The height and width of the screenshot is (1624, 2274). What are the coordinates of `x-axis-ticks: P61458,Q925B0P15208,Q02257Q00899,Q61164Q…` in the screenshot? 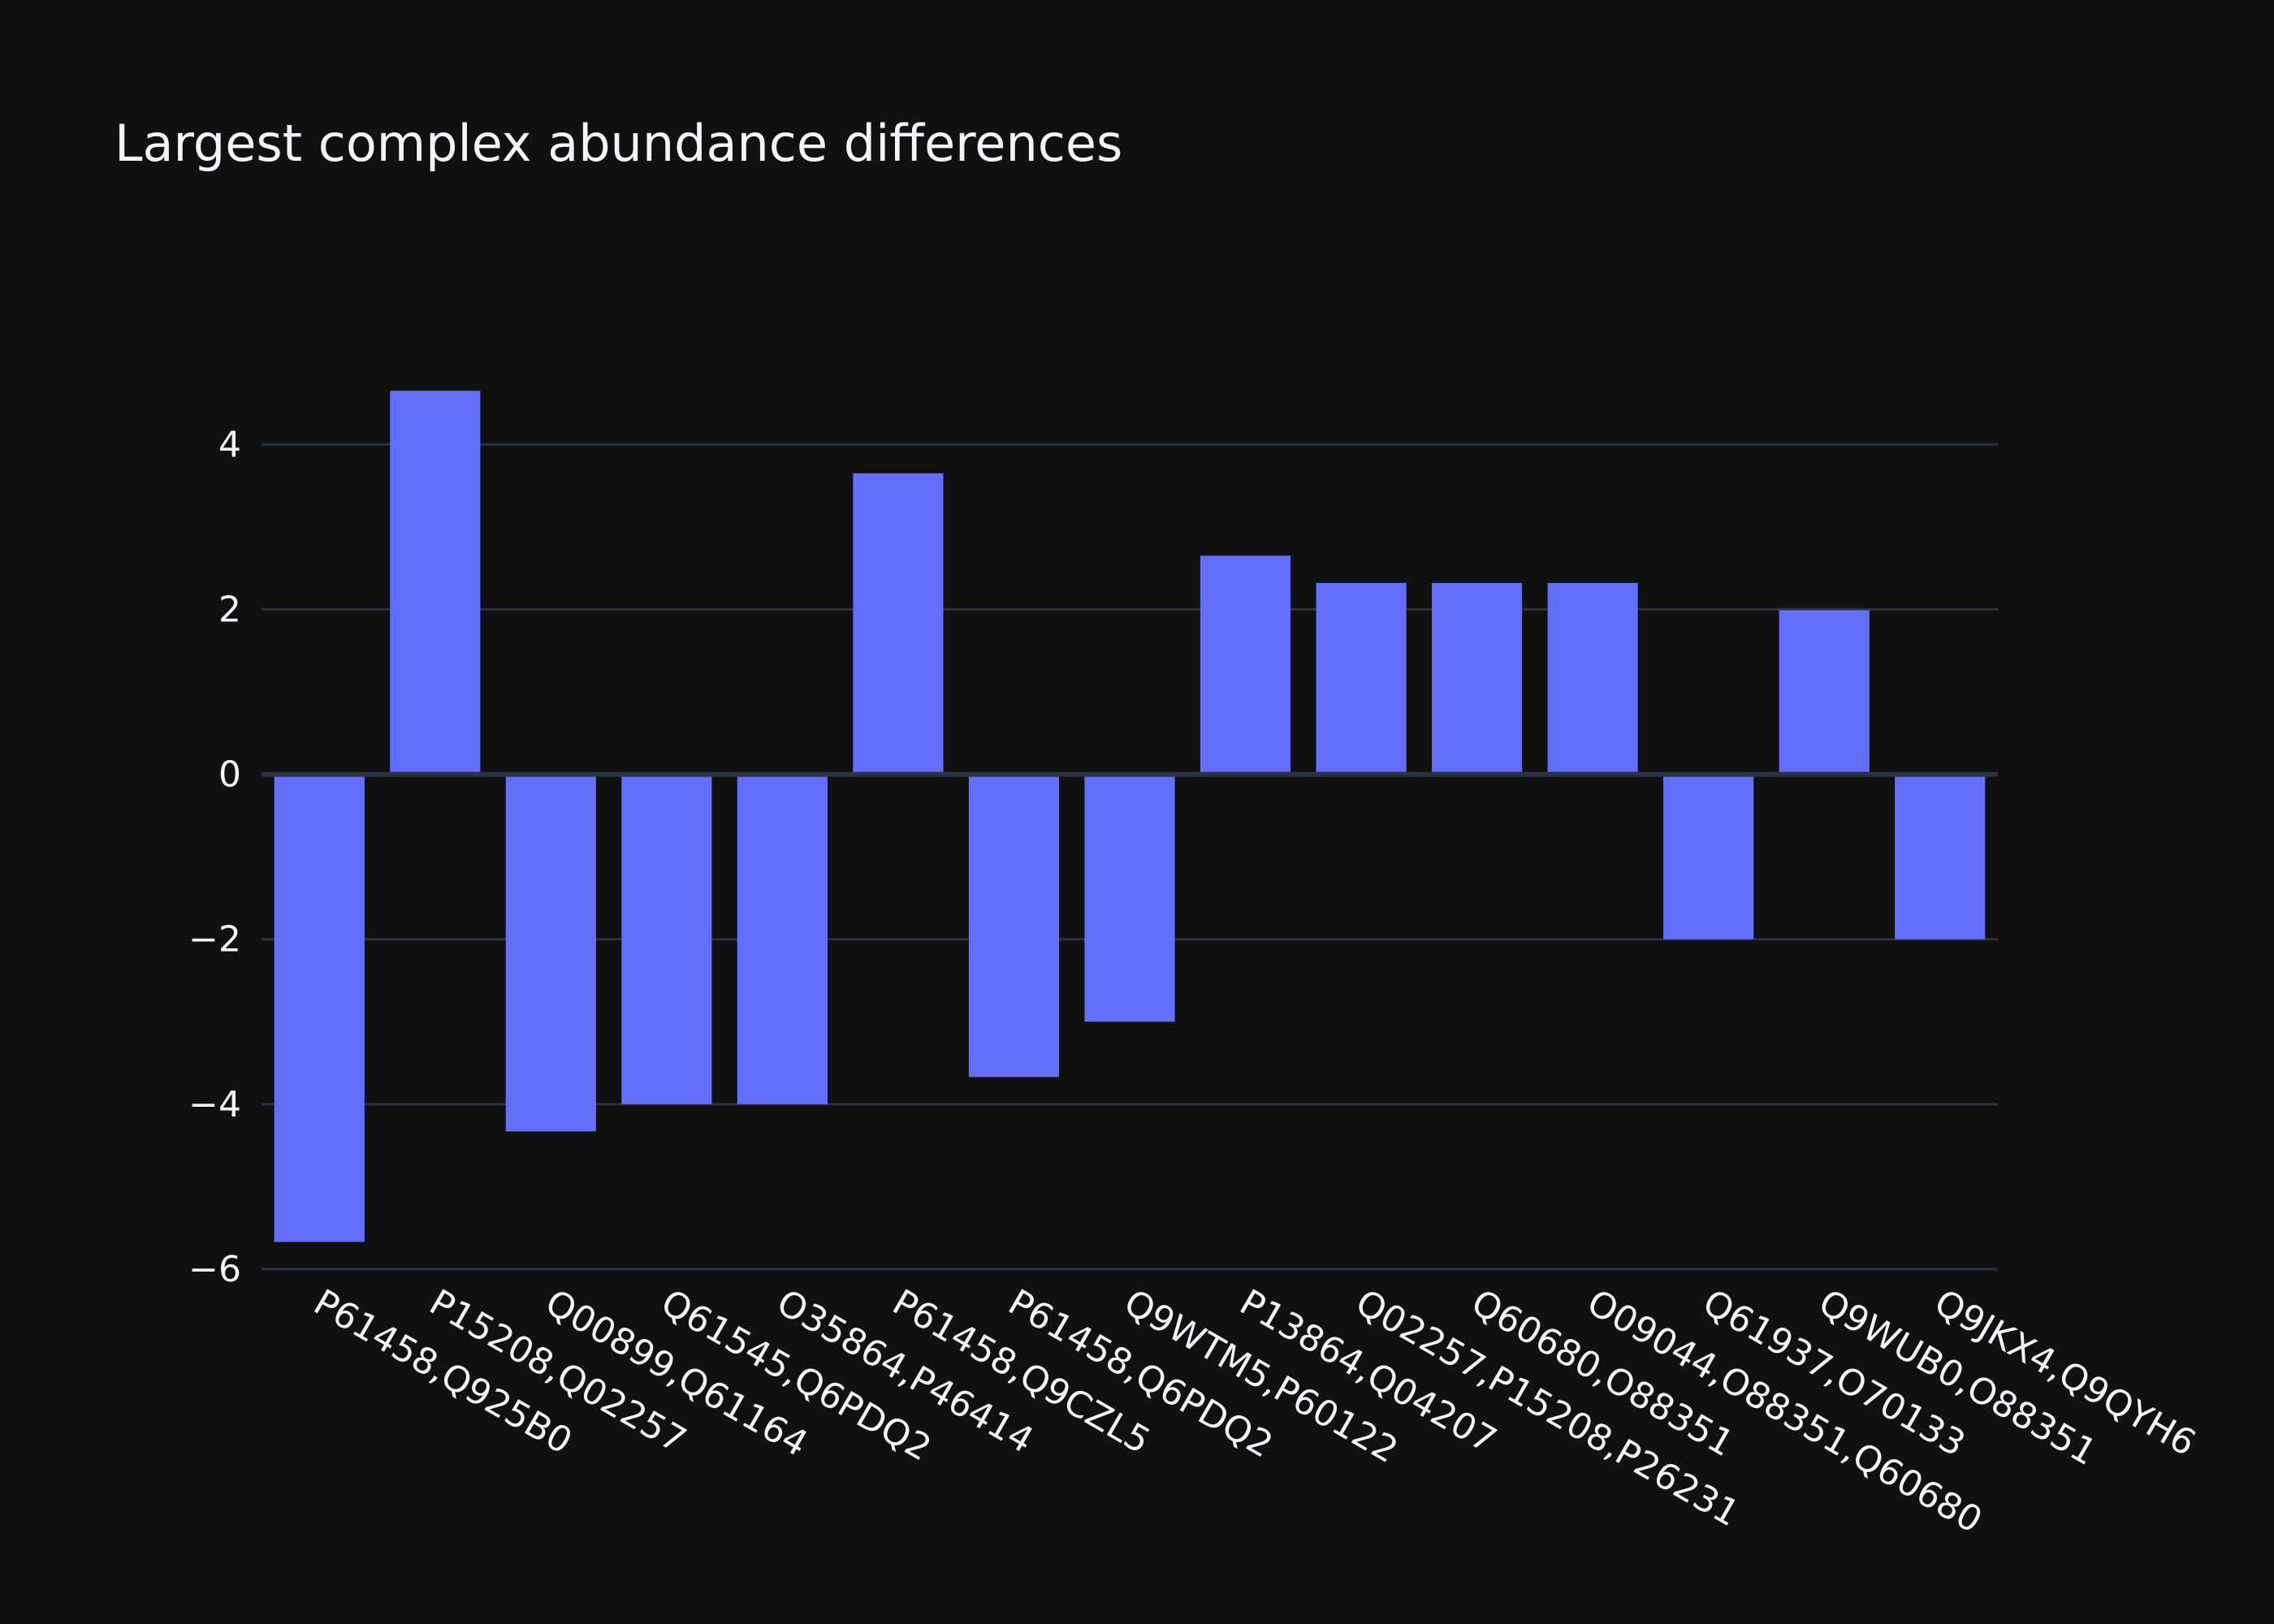 It's located at (1255, 1411).